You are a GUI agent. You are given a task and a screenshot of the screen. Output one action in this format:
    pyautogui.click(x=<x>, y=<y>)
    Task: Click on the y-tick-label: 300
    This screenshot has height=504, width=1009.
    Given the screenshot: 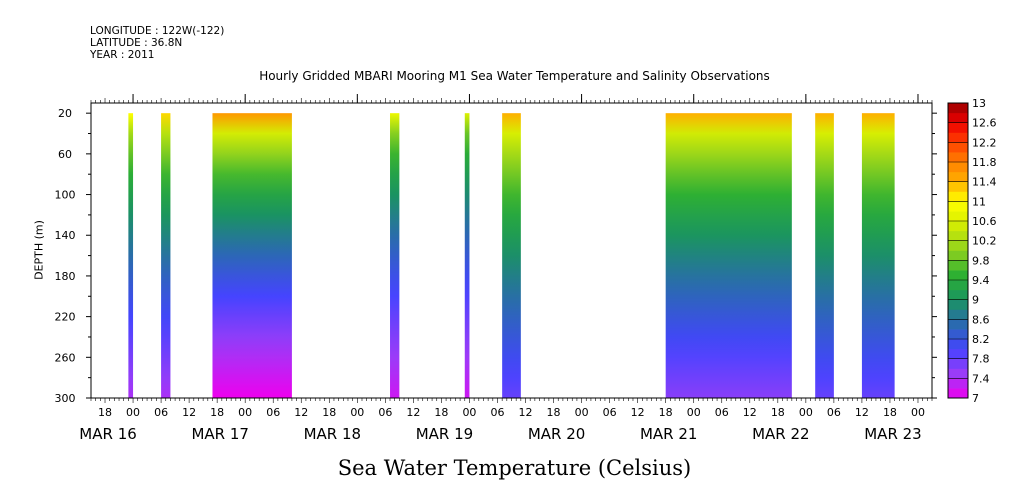 What is the action you would take?
    pyautogui.click(x=65, y=398)
    